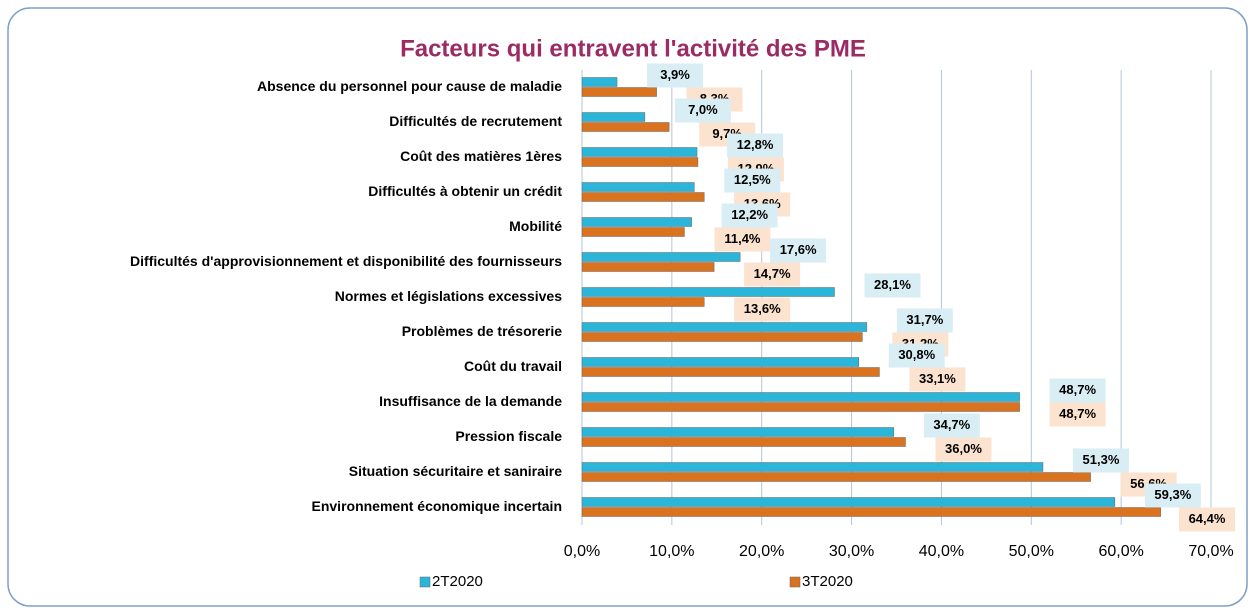  Describe the element at coordinates (437, 506) in the screenshot. I see `y-tick-label: Environnement économique incertain` at that location.